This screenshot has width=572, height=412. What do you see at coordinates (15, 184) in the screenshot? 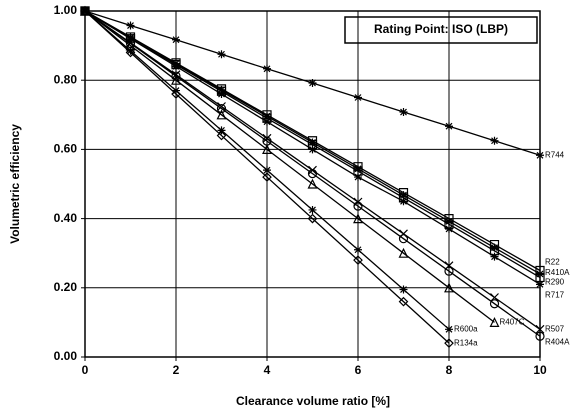
I see `y-axis-label: Volumetric efficiency` at bounding box center [15, 184].